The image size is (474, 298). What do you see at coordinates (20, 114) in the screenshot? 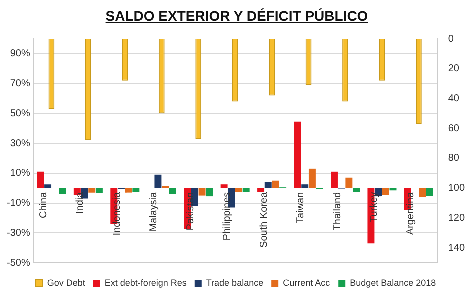
I see `y-tick-label: 50%` at bounding box center [20, 114].